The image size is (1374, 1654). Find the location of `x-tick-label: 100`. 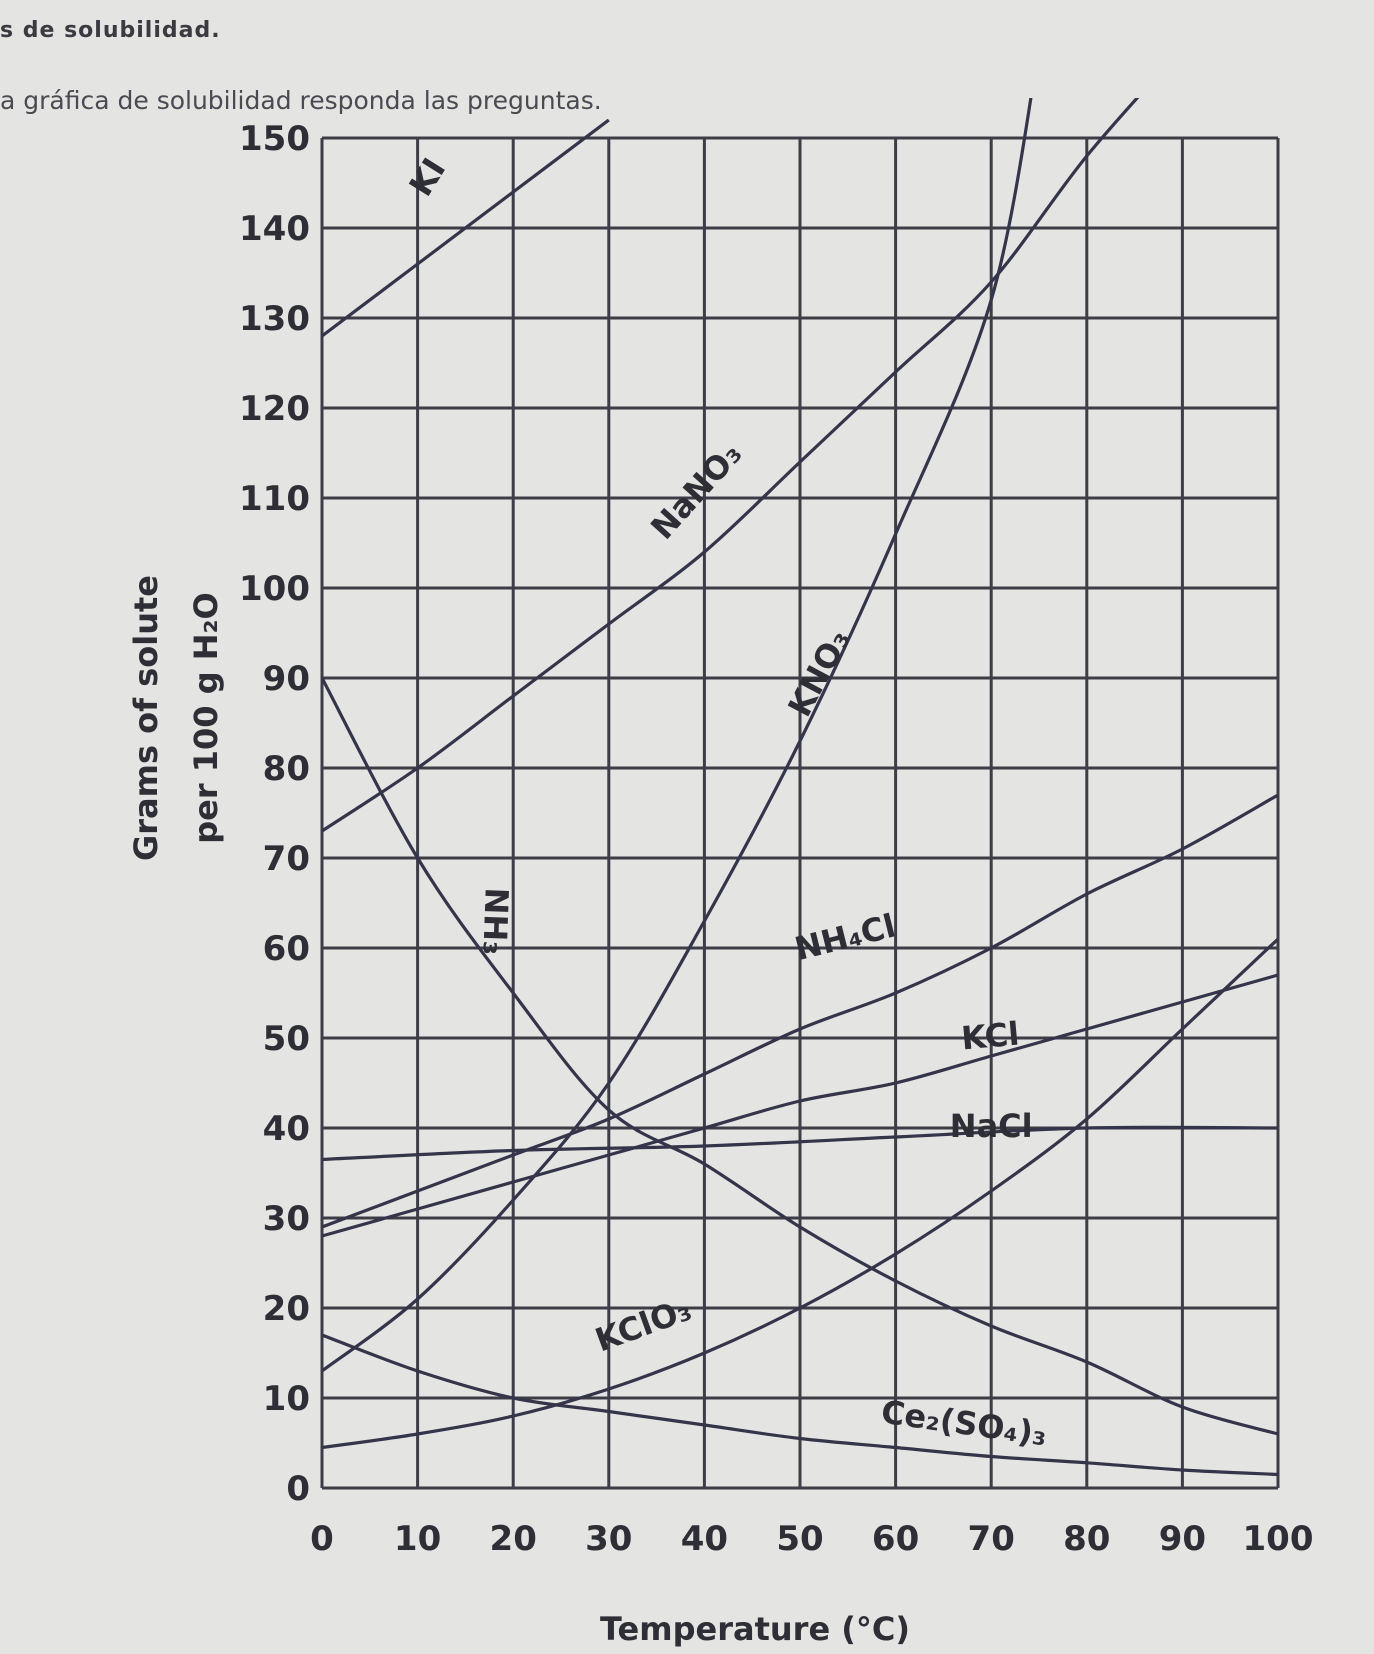

x-tick-label: 100 is located at coordinates (1278, 1539).